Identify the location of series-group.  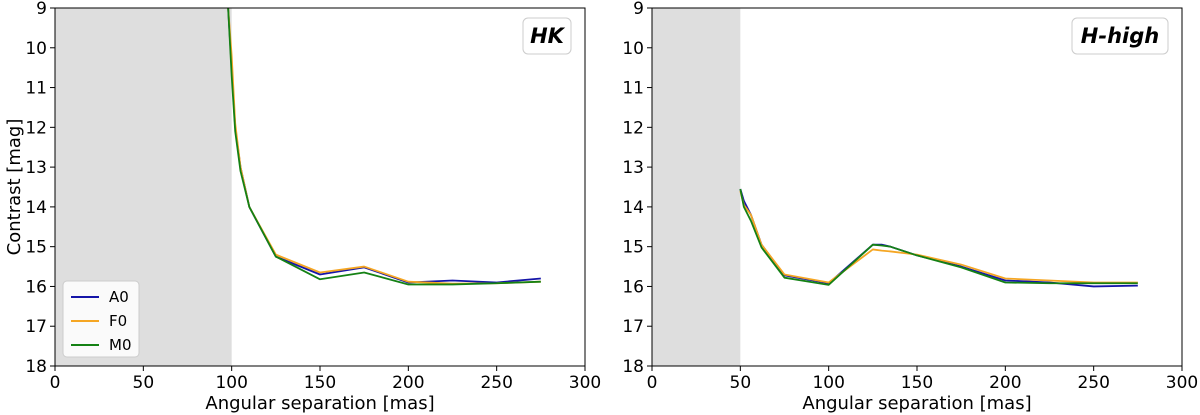
(938, 238).